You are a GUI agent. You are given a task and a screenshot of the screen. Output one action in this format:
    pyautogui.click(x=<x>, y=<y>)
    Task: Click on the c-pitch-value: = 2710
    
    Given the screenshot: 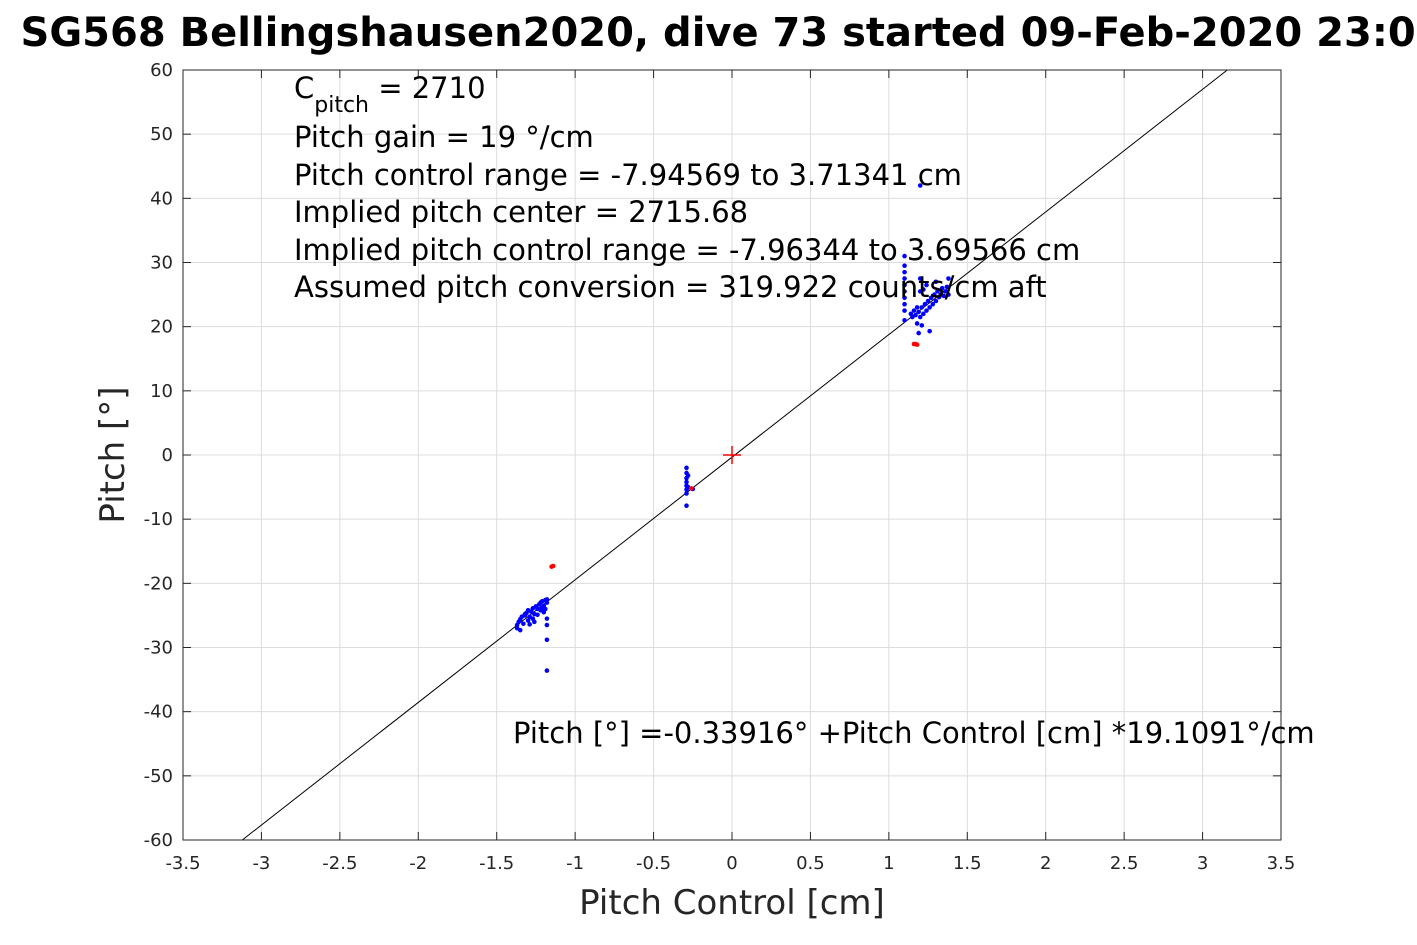 What is the action you would take?
    pyautogui.click(x=427, y=88)
    